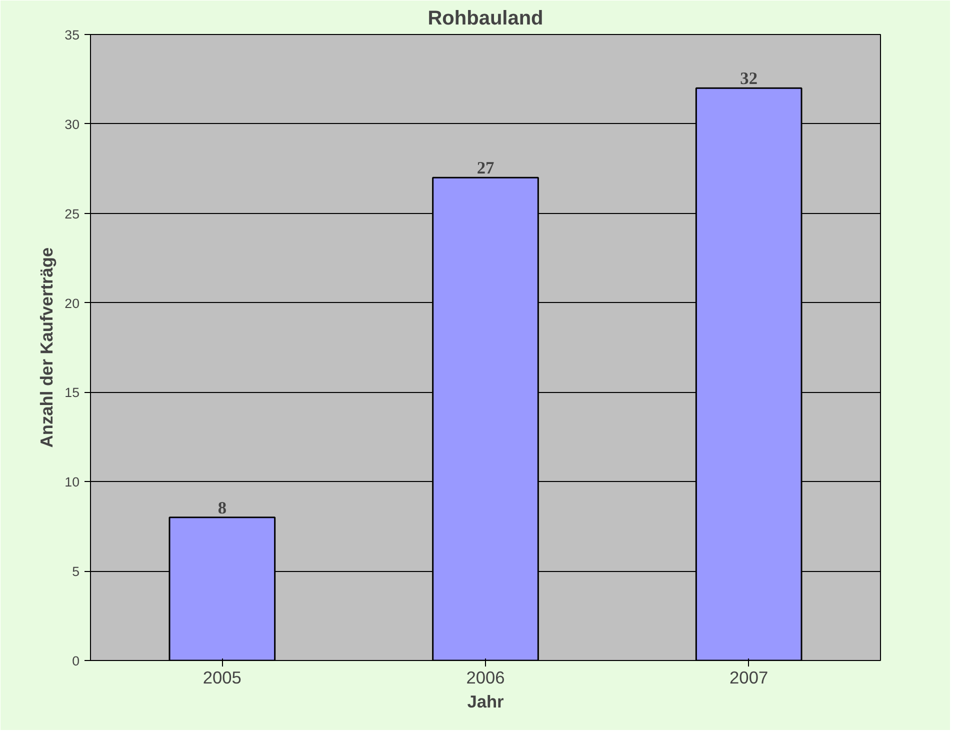 This screenshot has width=956, height=738. What do you see at coordinates (222, 678) in the screenshot?
I see `x-tick-label: 2005` at bounding box center [222, 678].